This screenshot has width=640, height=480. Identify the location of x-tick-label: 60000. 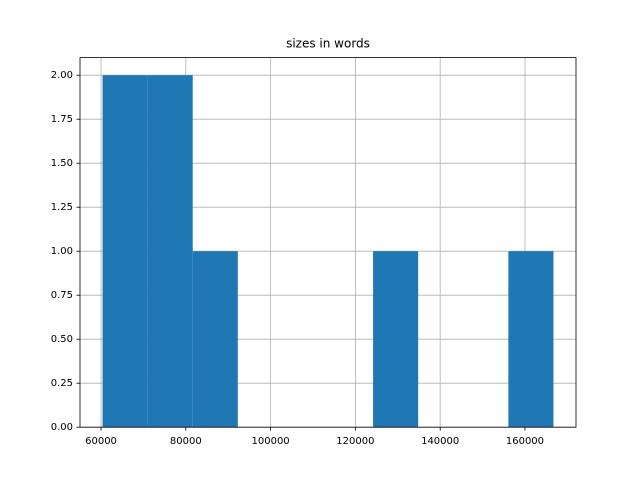
(101, 441).